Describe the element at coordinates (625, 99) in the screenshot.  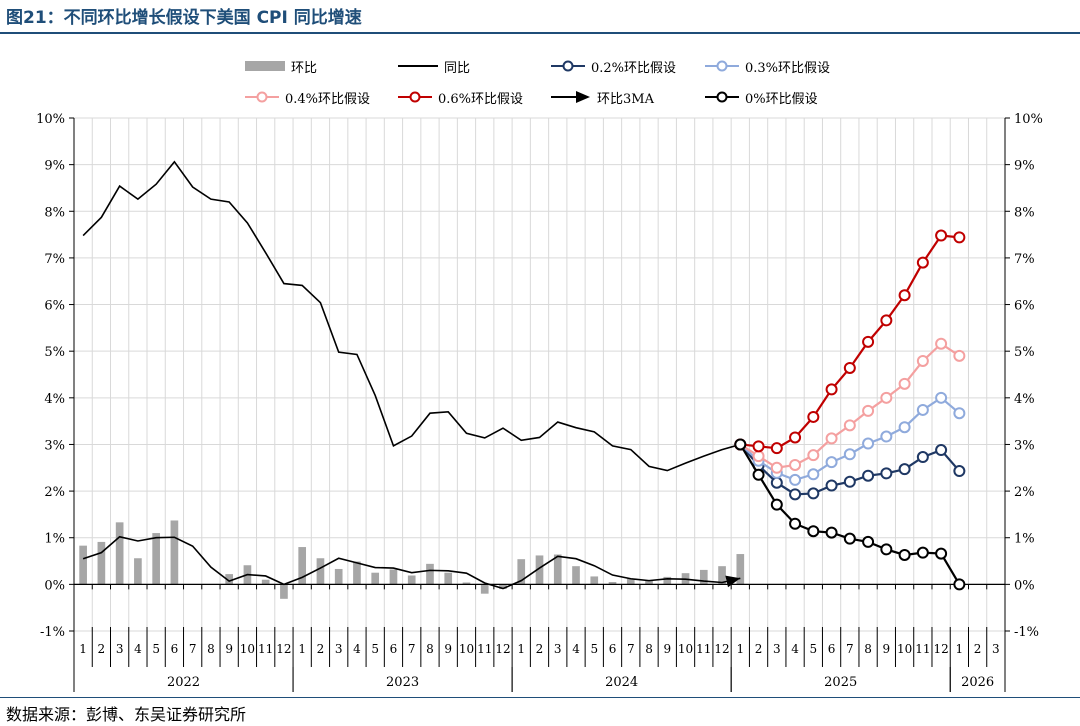
I see `legend-label-ma3: 环比3MA` at that location.